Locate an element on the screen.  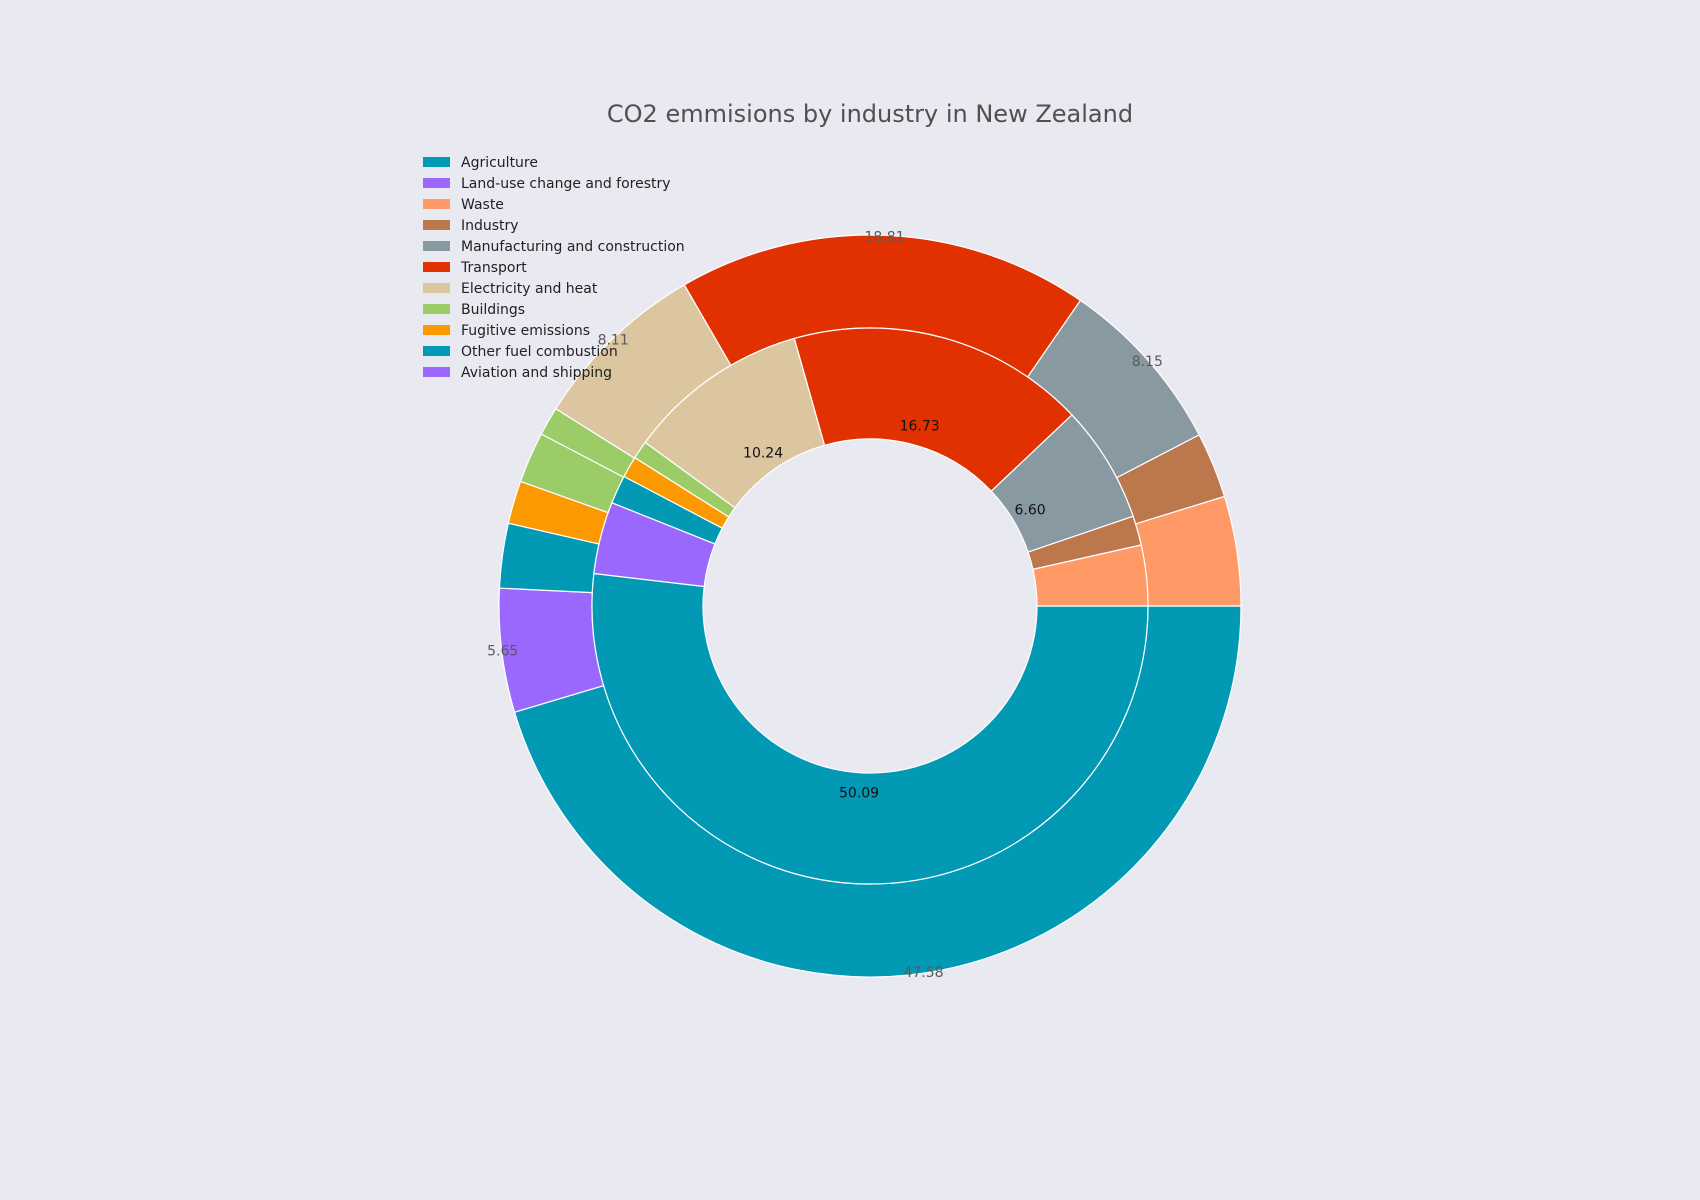
legend-label: Transport is located at coordinates (493, 268).